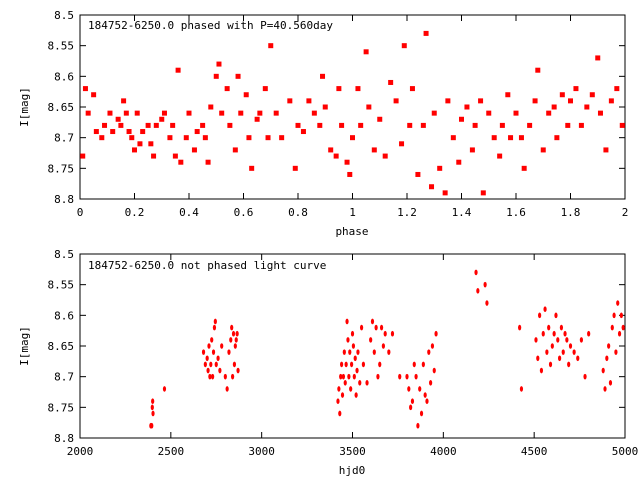 This screenshot has width=640, height=480. What do you see at coordinates (64, 315) in the screenshot?
I see `unphased-y-tick-label: 8.6` at bounding box center [64, 315].